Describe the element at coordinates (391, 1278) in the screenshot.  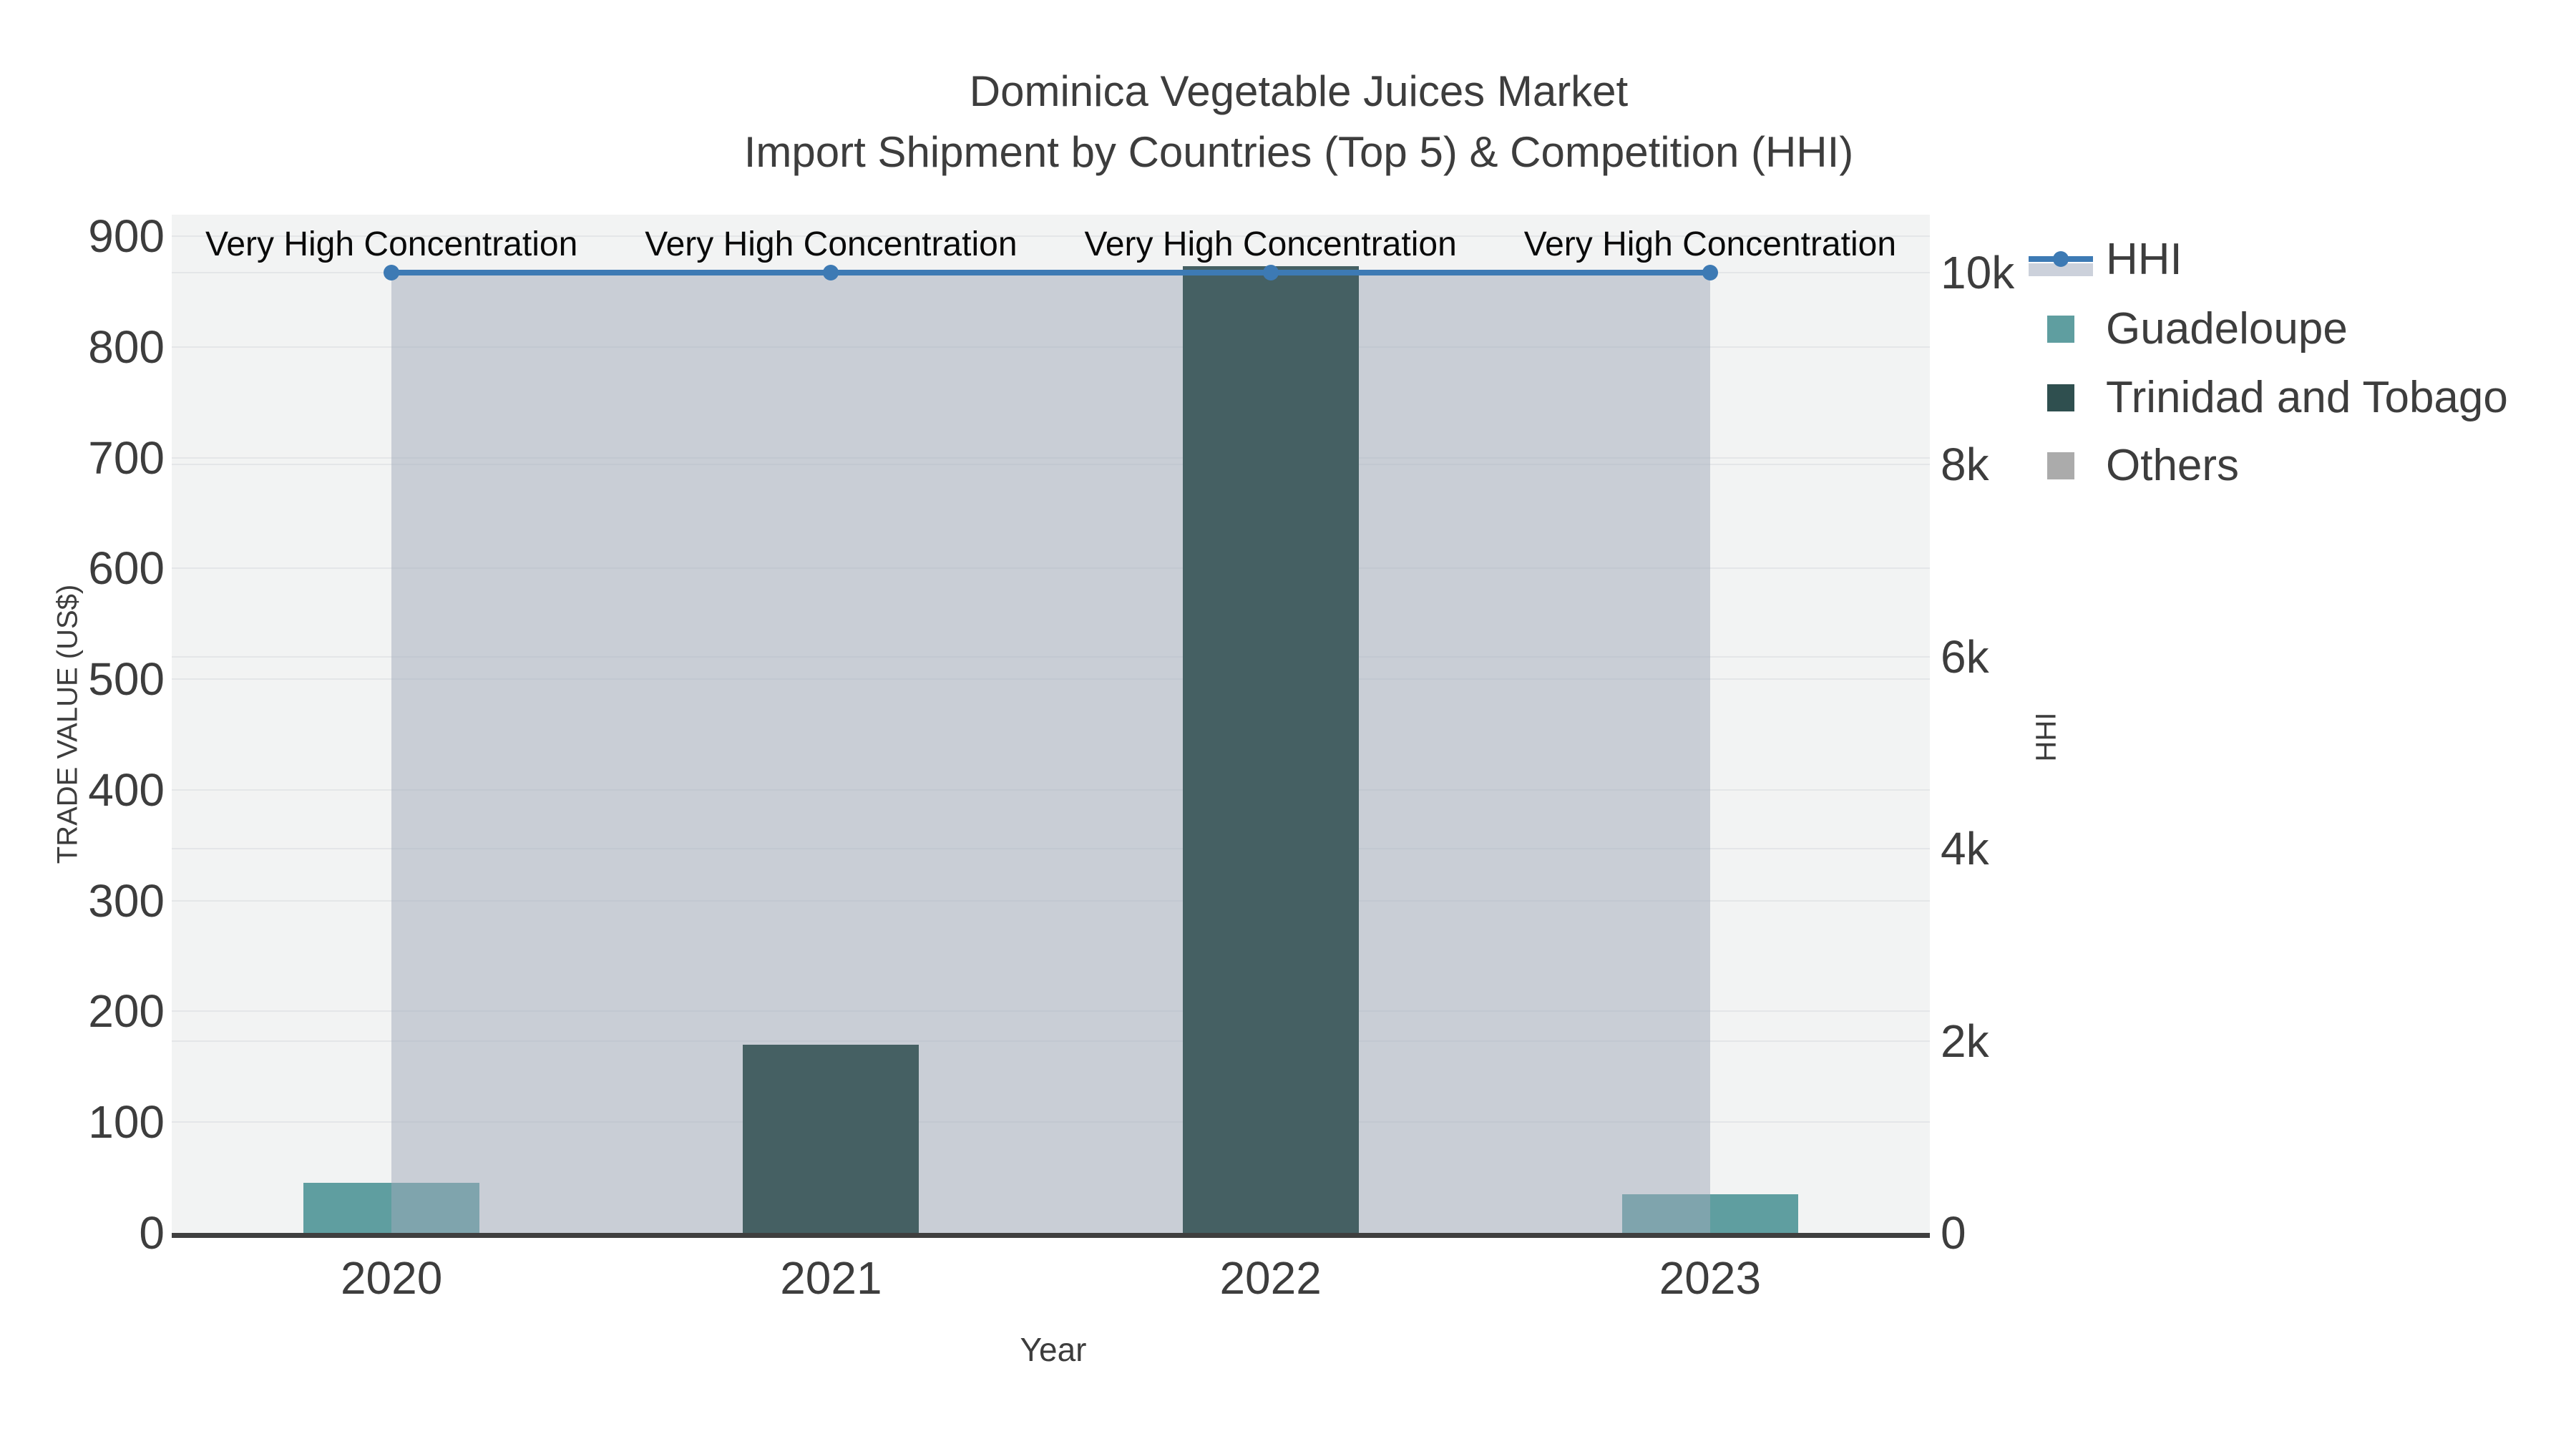
I see `xtick-2020: 2020` at that location.